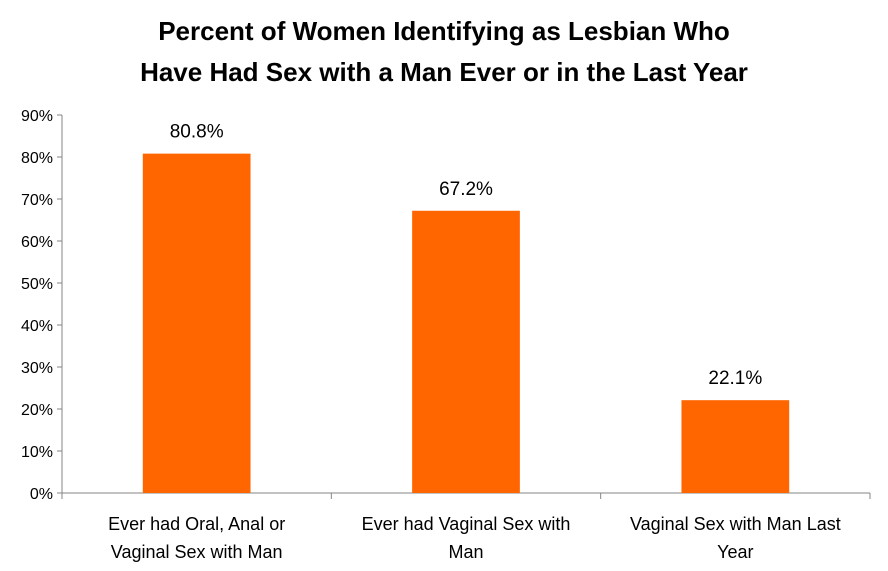 The width and height of the screenshot is (888, 571). I want to click on y-tick-label: 10%, so click(37, 452).